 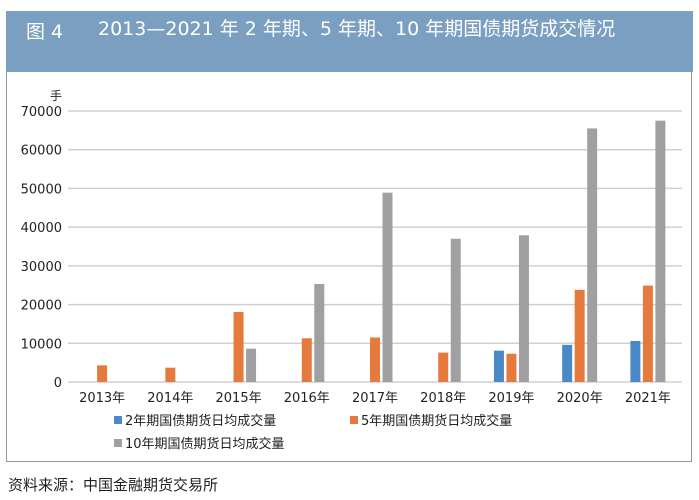 What do you see at coordinates (349, 41) in the screenshot?
I see `figure-header: 图 4 2013—2021 年 2 年期、5 年期、10 年期国债期货成交情况` at bounding box center [349, 41].